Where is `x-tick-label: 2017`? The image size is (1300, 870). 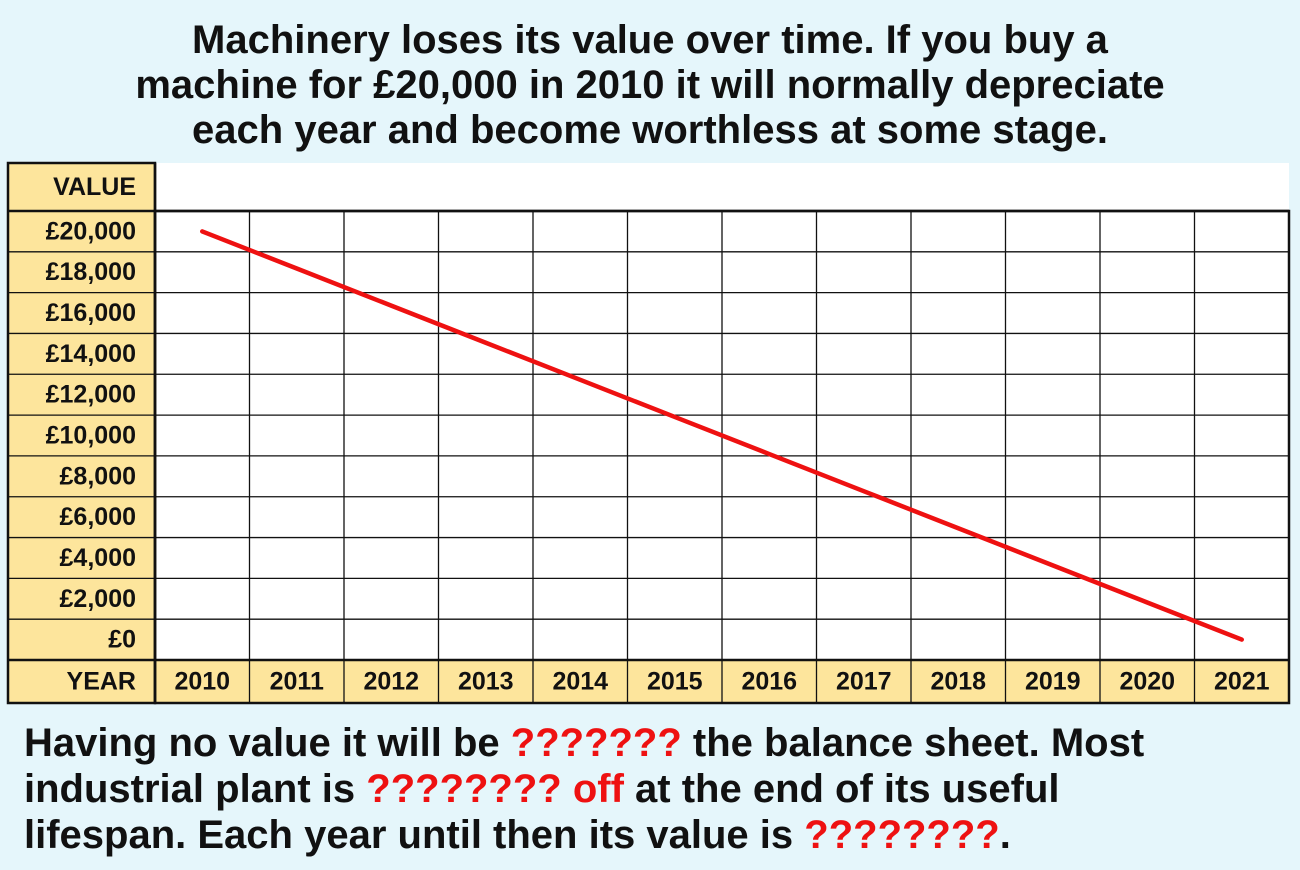 x-tick-label: 2017 is located at coordinates (864, 682).